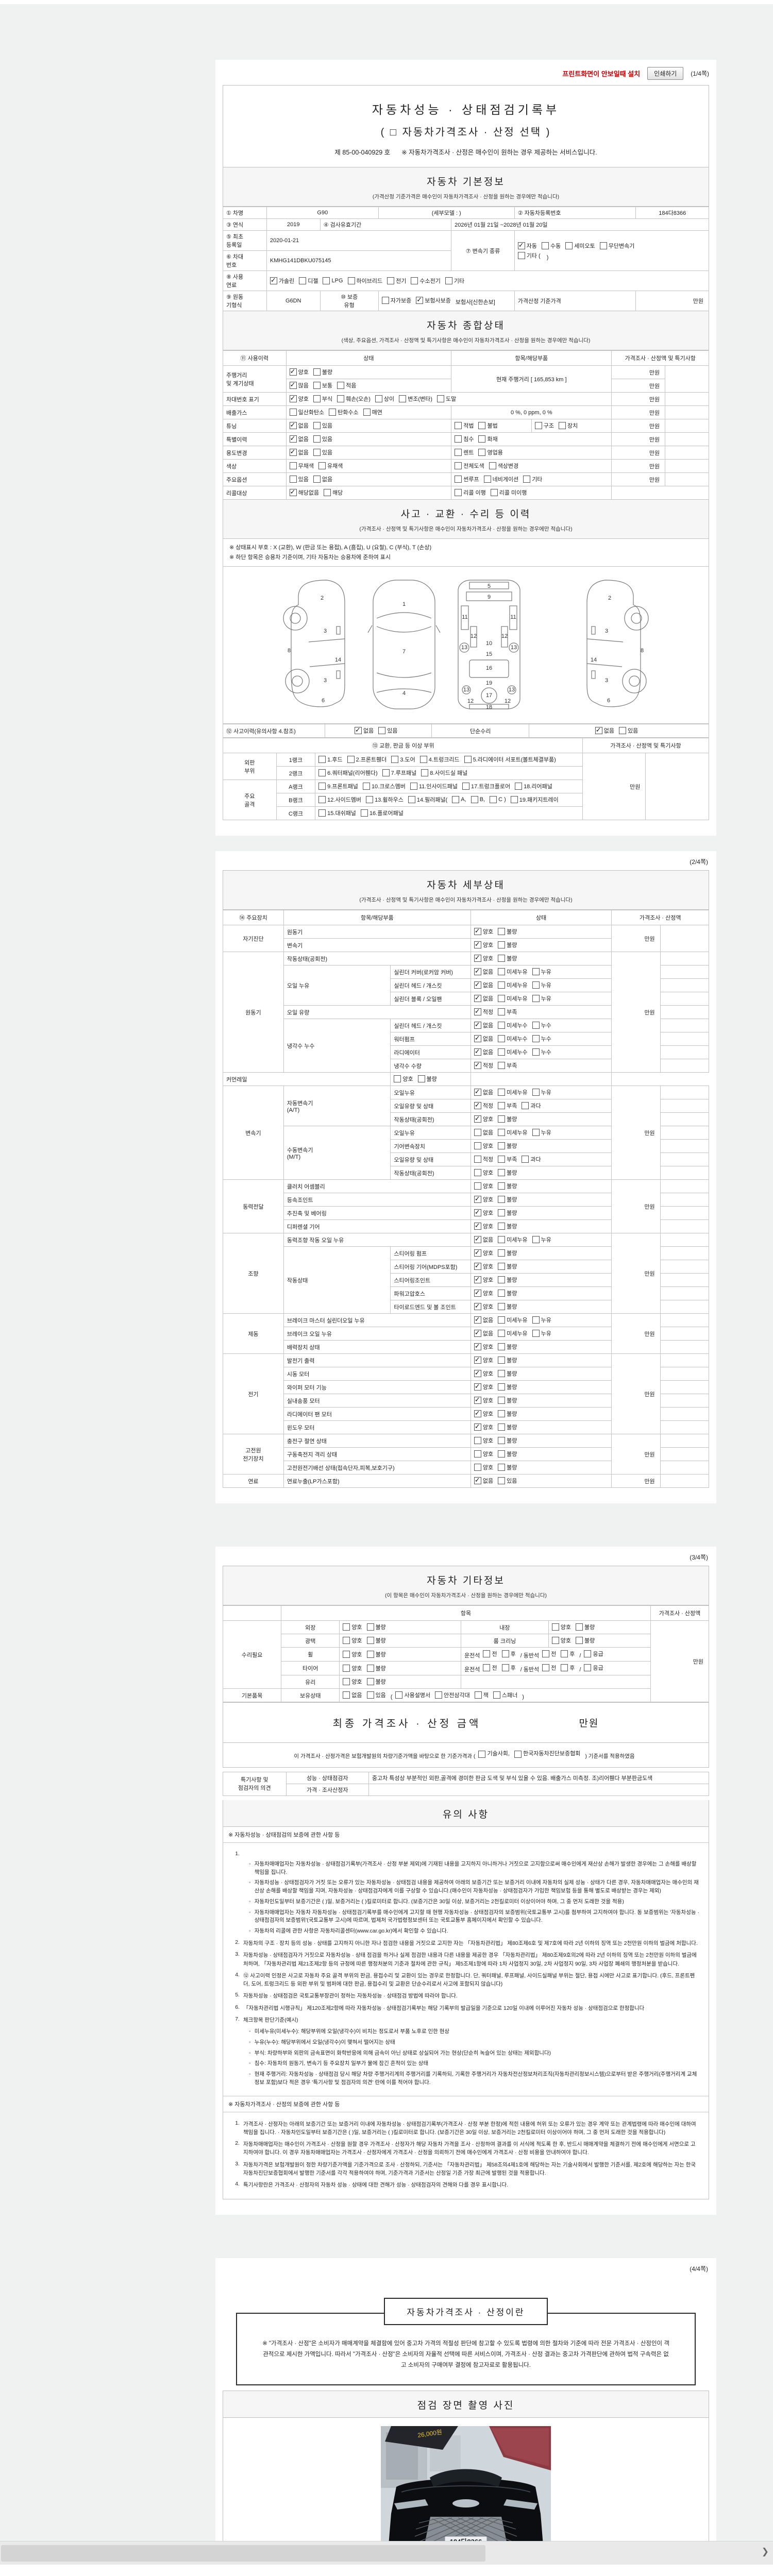 This screenshot has width=773, height=2576. Describe the element at coordinates (544, 425) in the screenshot. I see `checkbox-구조: 구조` at that location.